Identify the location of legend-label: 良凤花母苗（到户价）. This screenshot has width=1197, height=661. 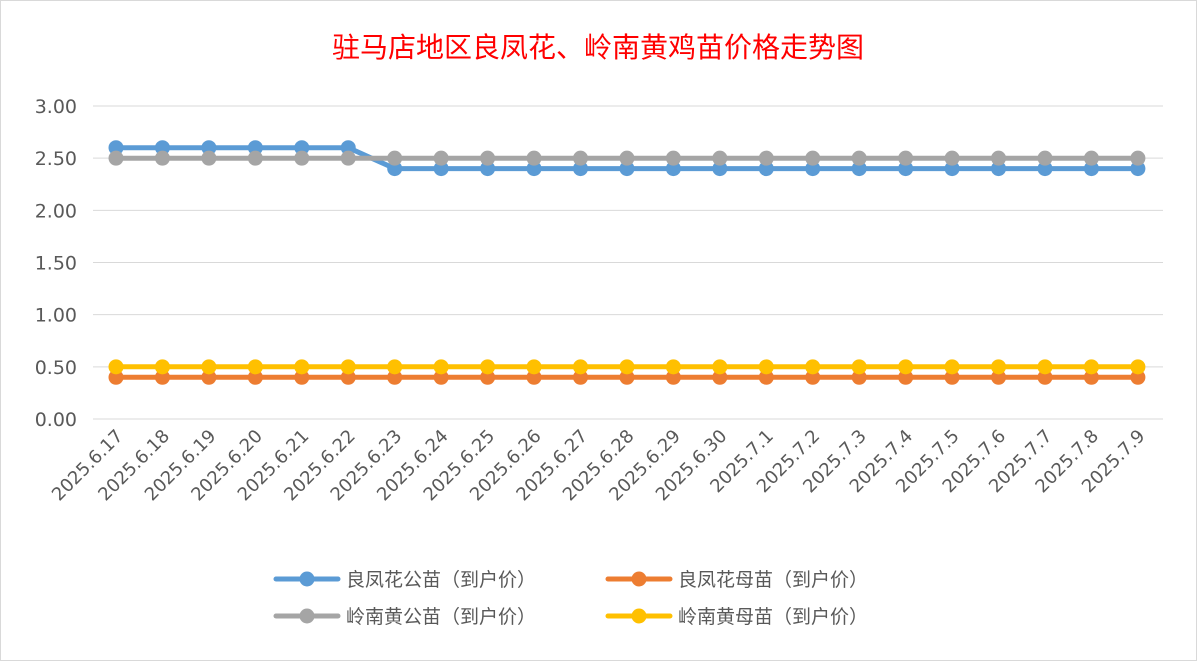
(773, 580).